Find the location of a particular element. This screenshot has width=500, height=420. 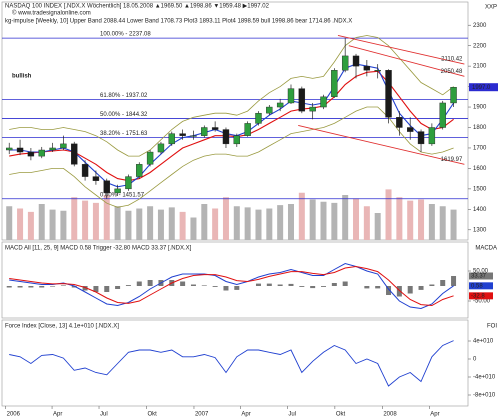

y-tick-label: 1900 is located at coordinates (480, 108).